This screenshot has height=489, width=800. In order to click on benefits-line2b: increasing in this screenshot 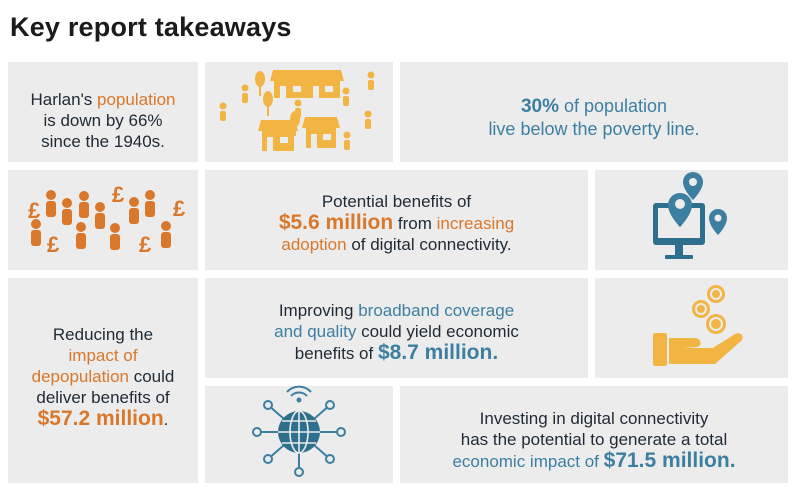, I will do `click(475, 223)`.